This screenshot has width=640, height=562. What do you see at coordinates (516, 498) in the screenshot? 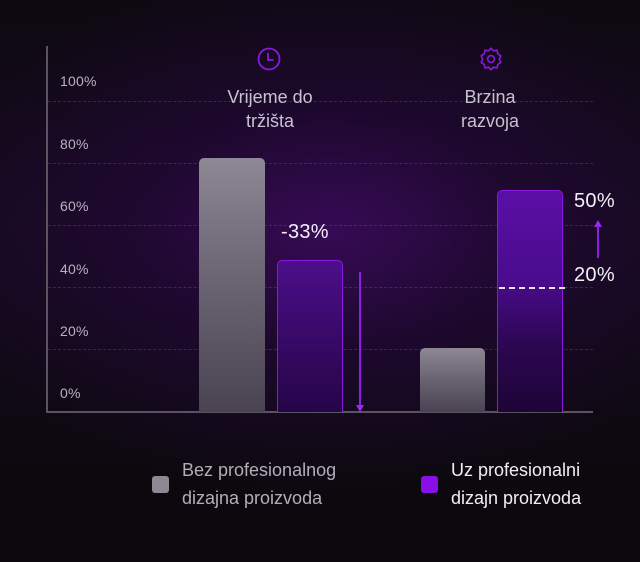
I see `legend-label-line2: dizajn proizvoda` at bounding box center [516, 498].